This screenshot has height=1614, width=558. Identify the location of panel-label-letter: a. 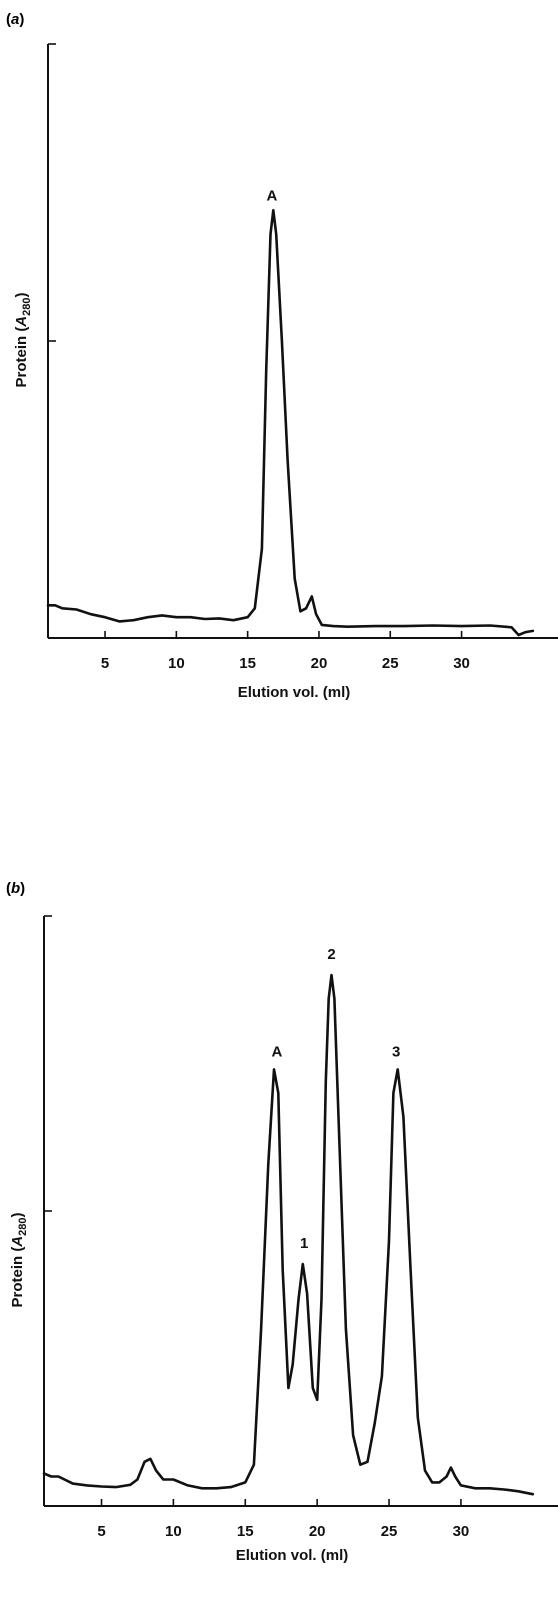
(15, 19).